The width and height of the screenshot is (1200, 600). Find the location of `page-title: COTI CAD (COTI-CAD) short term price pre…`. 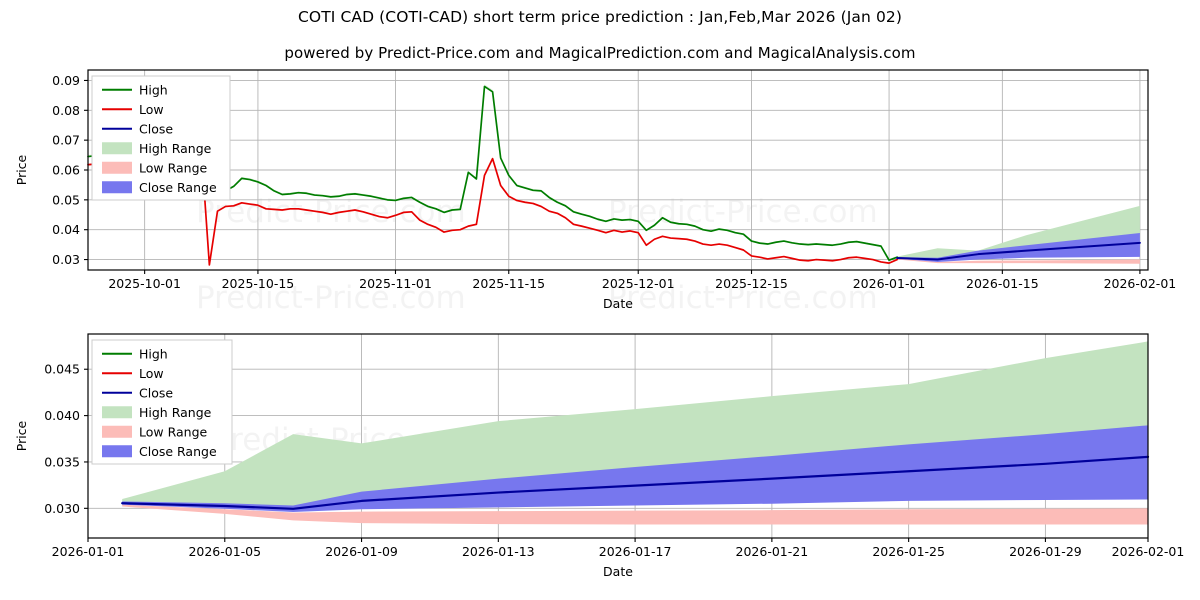

page-title: COTI CAD (COTI-CAD) short term price pre… is located at coordinates (600, 17).